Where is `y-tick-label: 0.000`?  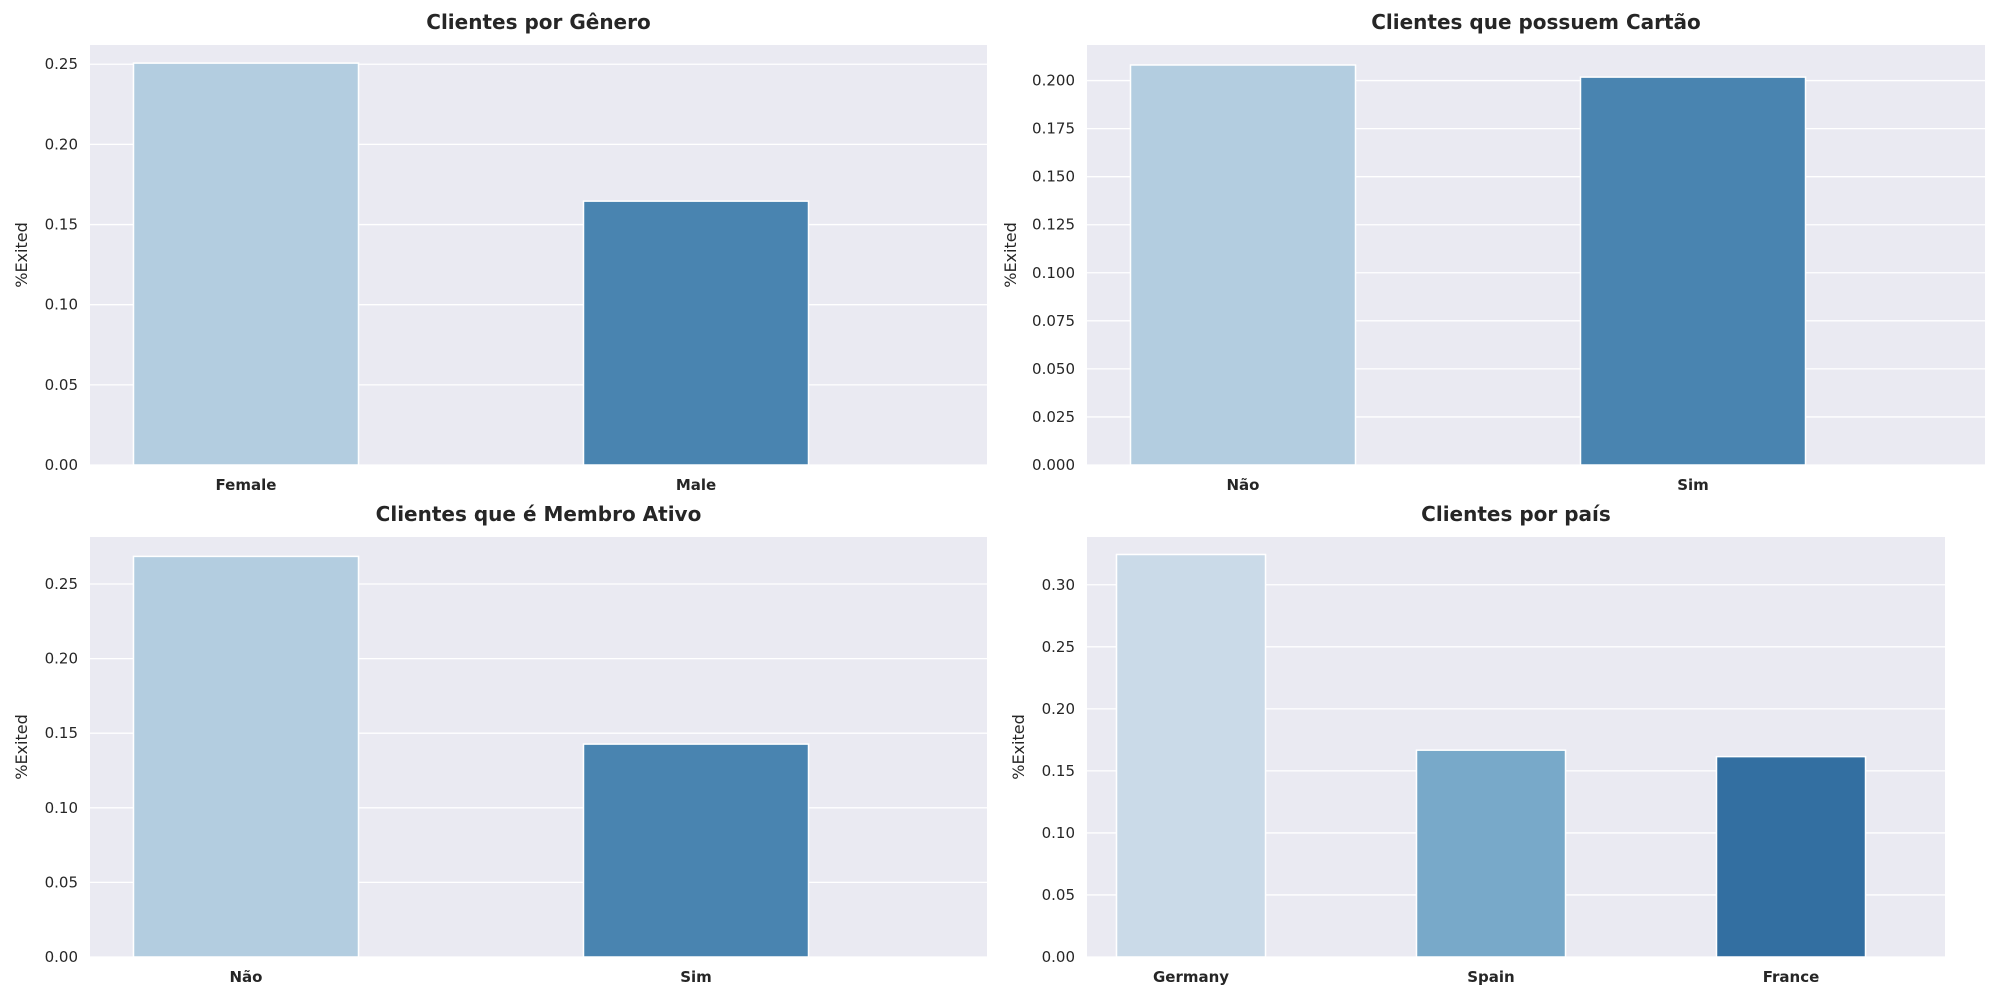 y-tick-label: 0.000 is located at coordinates (1053, 465).